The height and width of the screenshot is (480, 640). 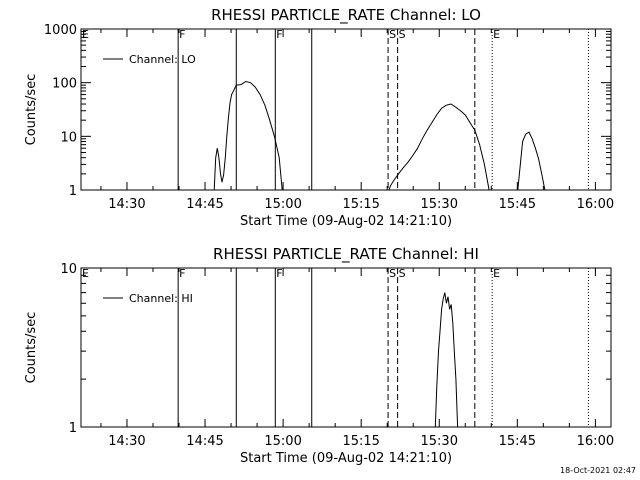 What do you see at coordinates (346, 254) in the screenshot?
I see `chart-title: RHESSI PARTICLE_RATE Channel: HI` at bounding box center [346, 254].